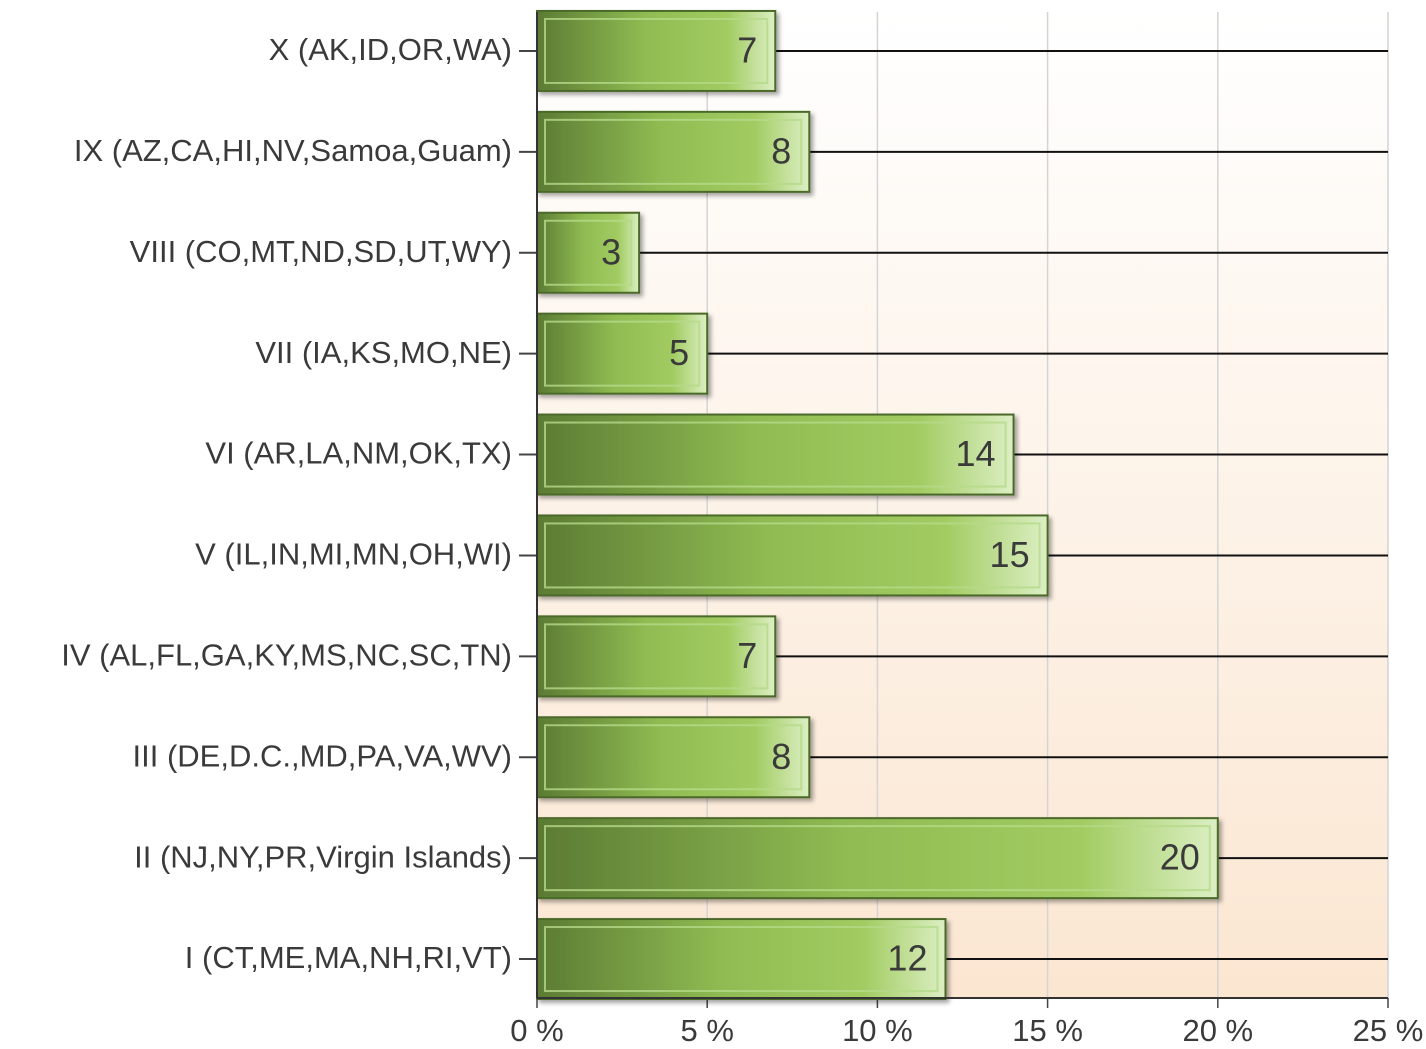  Describe the element at coordinates (323, 856) in the screenshot. I see `y-tick-label: II (NJ,NY,PR,Virgin Islands)` at that location.